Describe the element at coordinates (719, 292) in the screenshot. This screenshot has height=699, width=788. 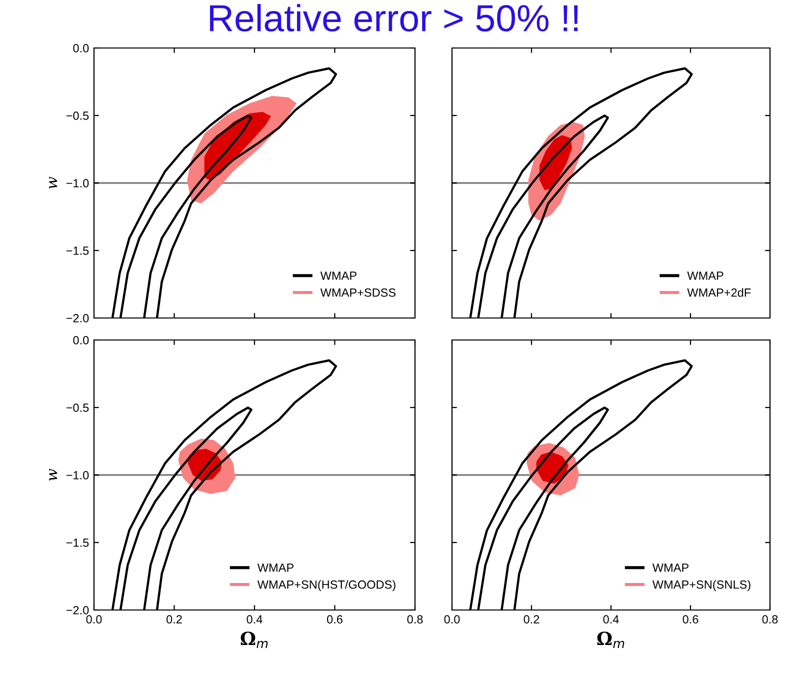
I see `legend-label: WMAP+2dF` at that location.